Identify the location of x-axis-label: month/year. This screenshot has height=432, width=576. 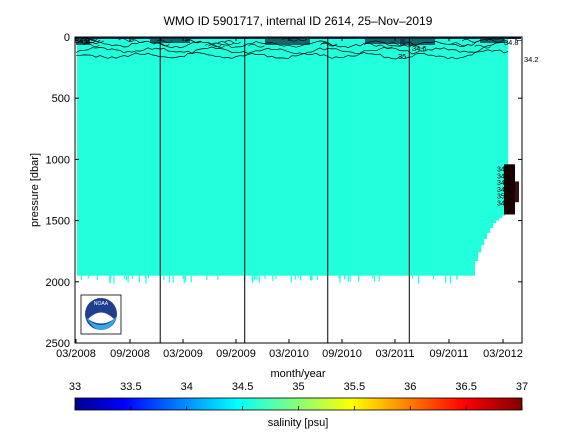
(297, 374).